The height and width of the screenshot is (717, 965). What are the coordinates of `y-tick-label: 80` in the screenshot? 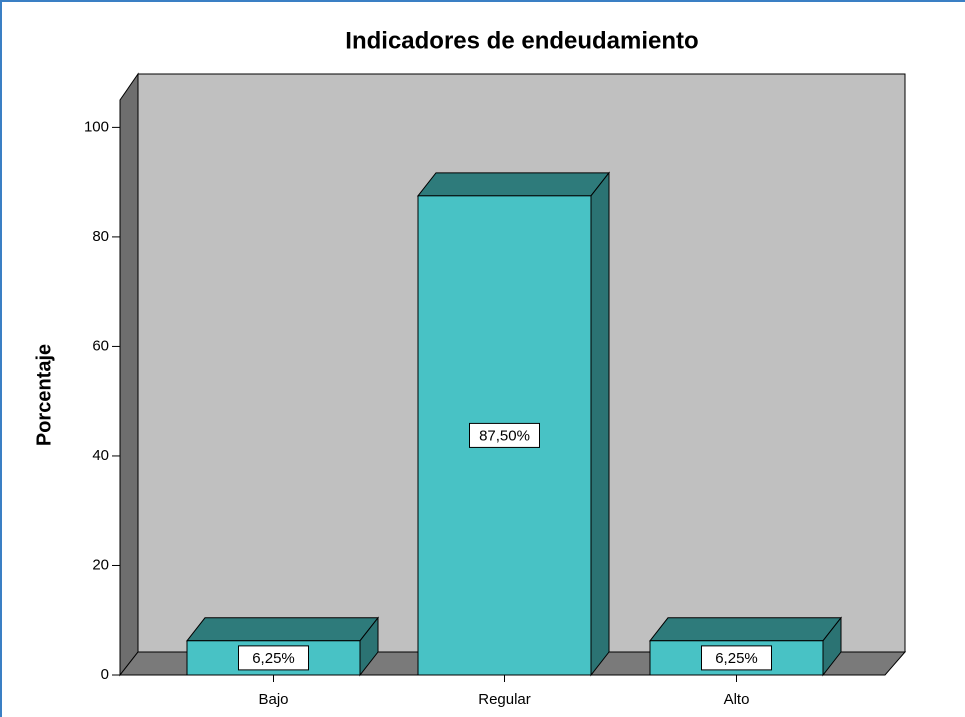 It's located at (100, 236).